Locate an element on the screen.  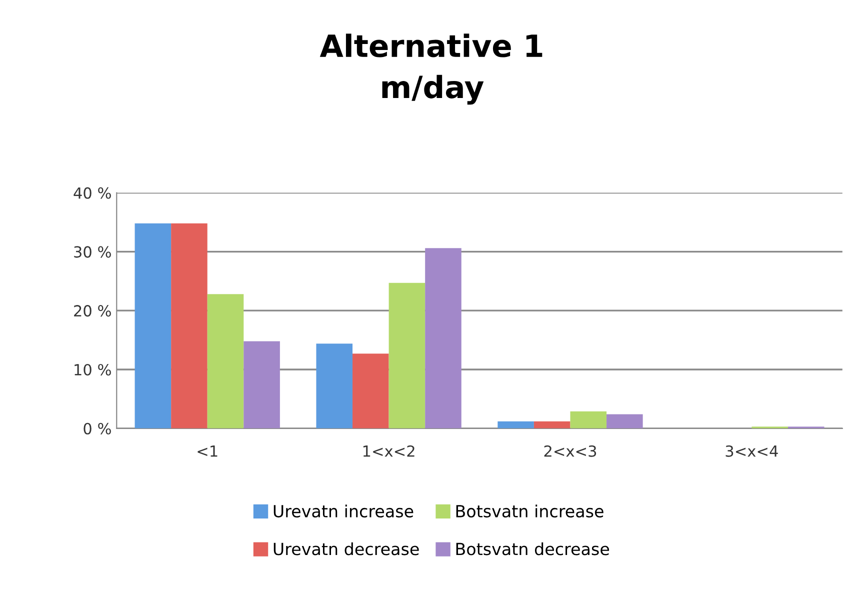
x-tick-label: <1 is located at coordinates (208, 451).